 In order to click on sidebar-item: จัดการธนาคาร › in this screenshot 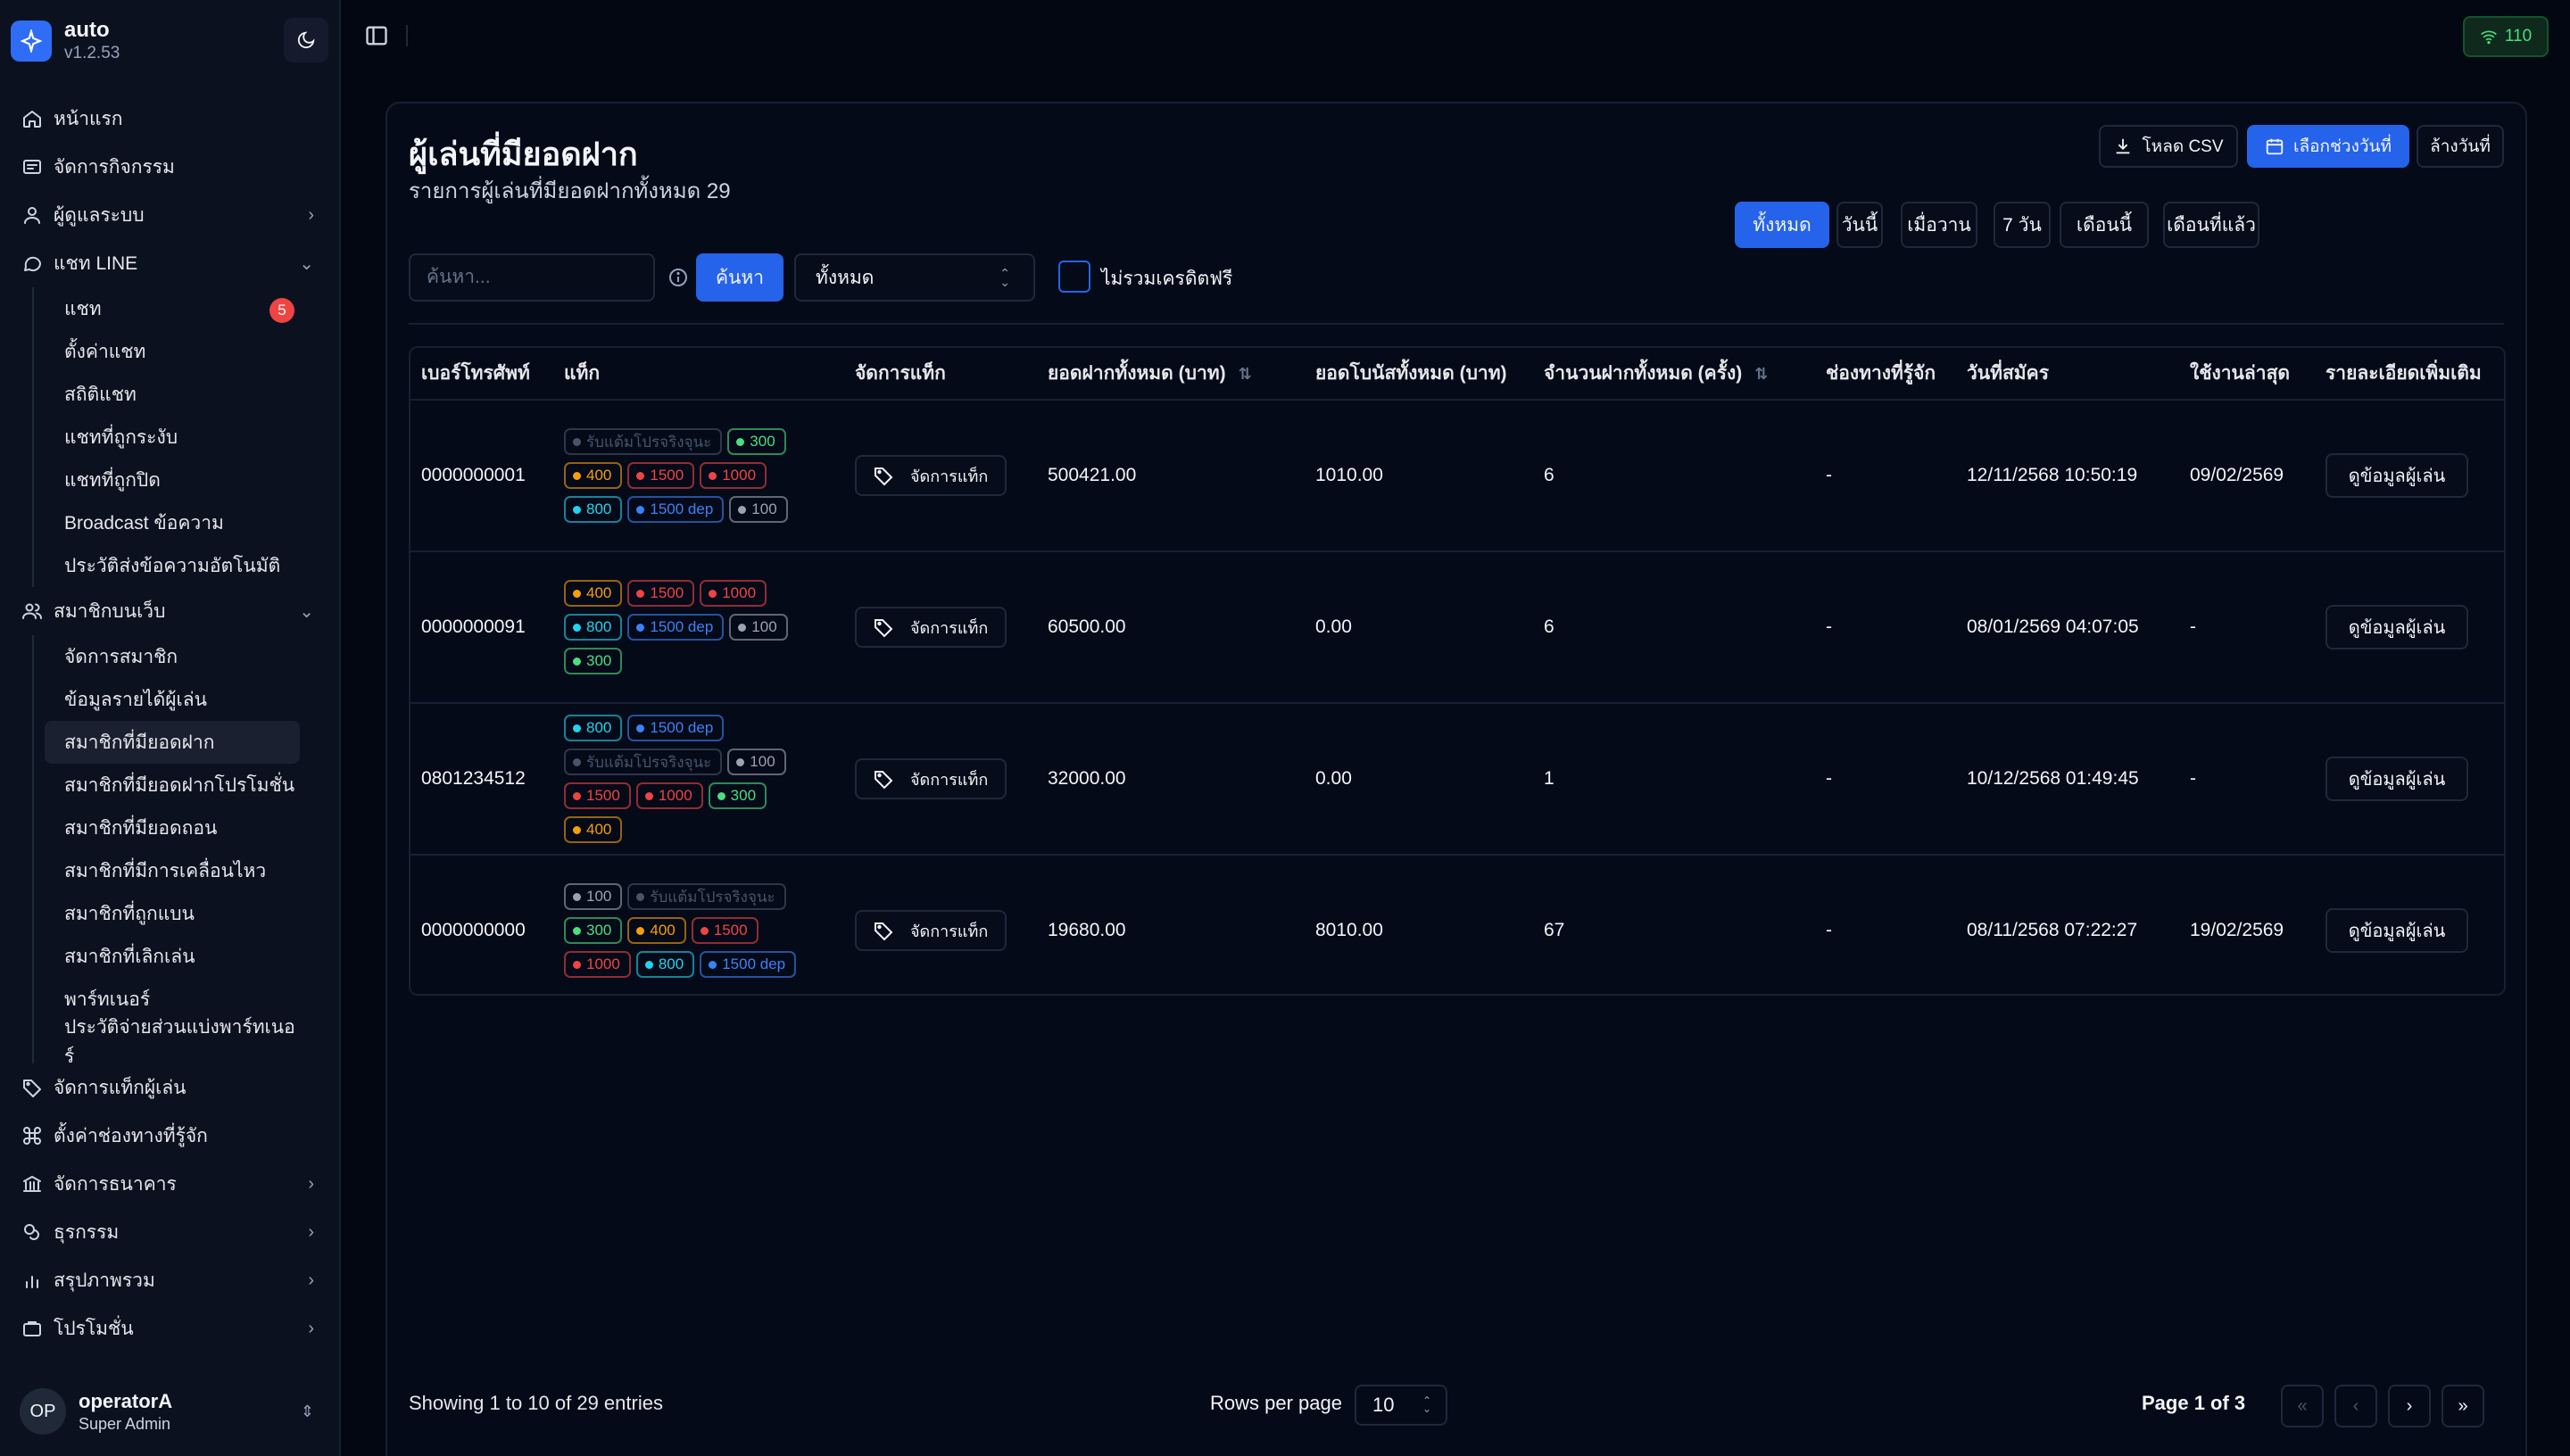, I will do `click(170, 1184)`.